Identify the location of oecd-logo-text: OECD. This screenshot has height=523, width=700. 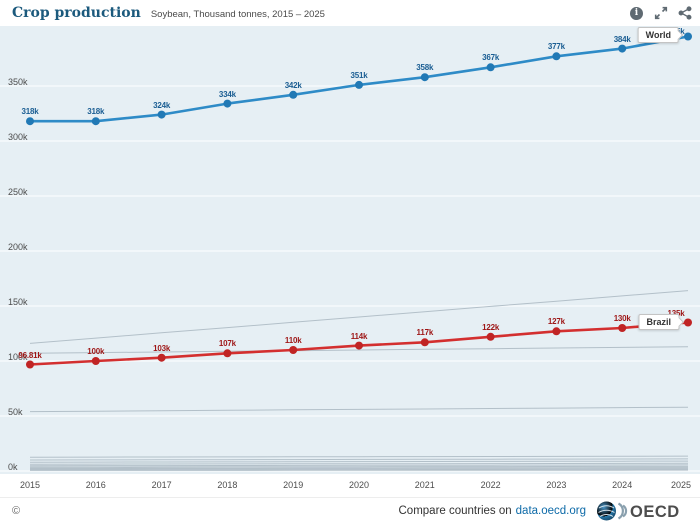
(655, 512).